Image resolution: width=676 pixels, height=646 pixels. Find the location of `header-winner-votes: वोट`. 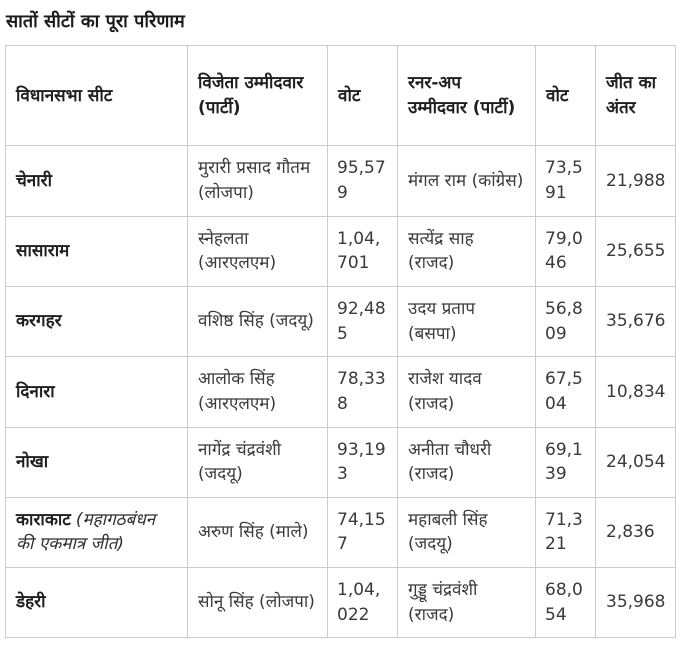

header-winner-votes: वोट is located at coordinates (362, 96).